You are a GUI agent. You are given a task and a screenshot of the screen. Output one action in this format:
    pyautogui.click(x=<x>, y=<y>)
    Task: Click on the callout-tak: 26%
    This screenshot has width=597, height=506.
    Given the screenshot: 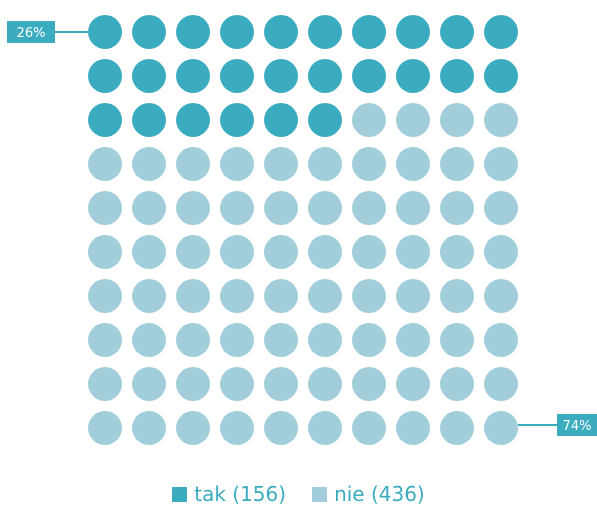 What is the action you would take?
    pyautogui.click(x=47, y=32)
    